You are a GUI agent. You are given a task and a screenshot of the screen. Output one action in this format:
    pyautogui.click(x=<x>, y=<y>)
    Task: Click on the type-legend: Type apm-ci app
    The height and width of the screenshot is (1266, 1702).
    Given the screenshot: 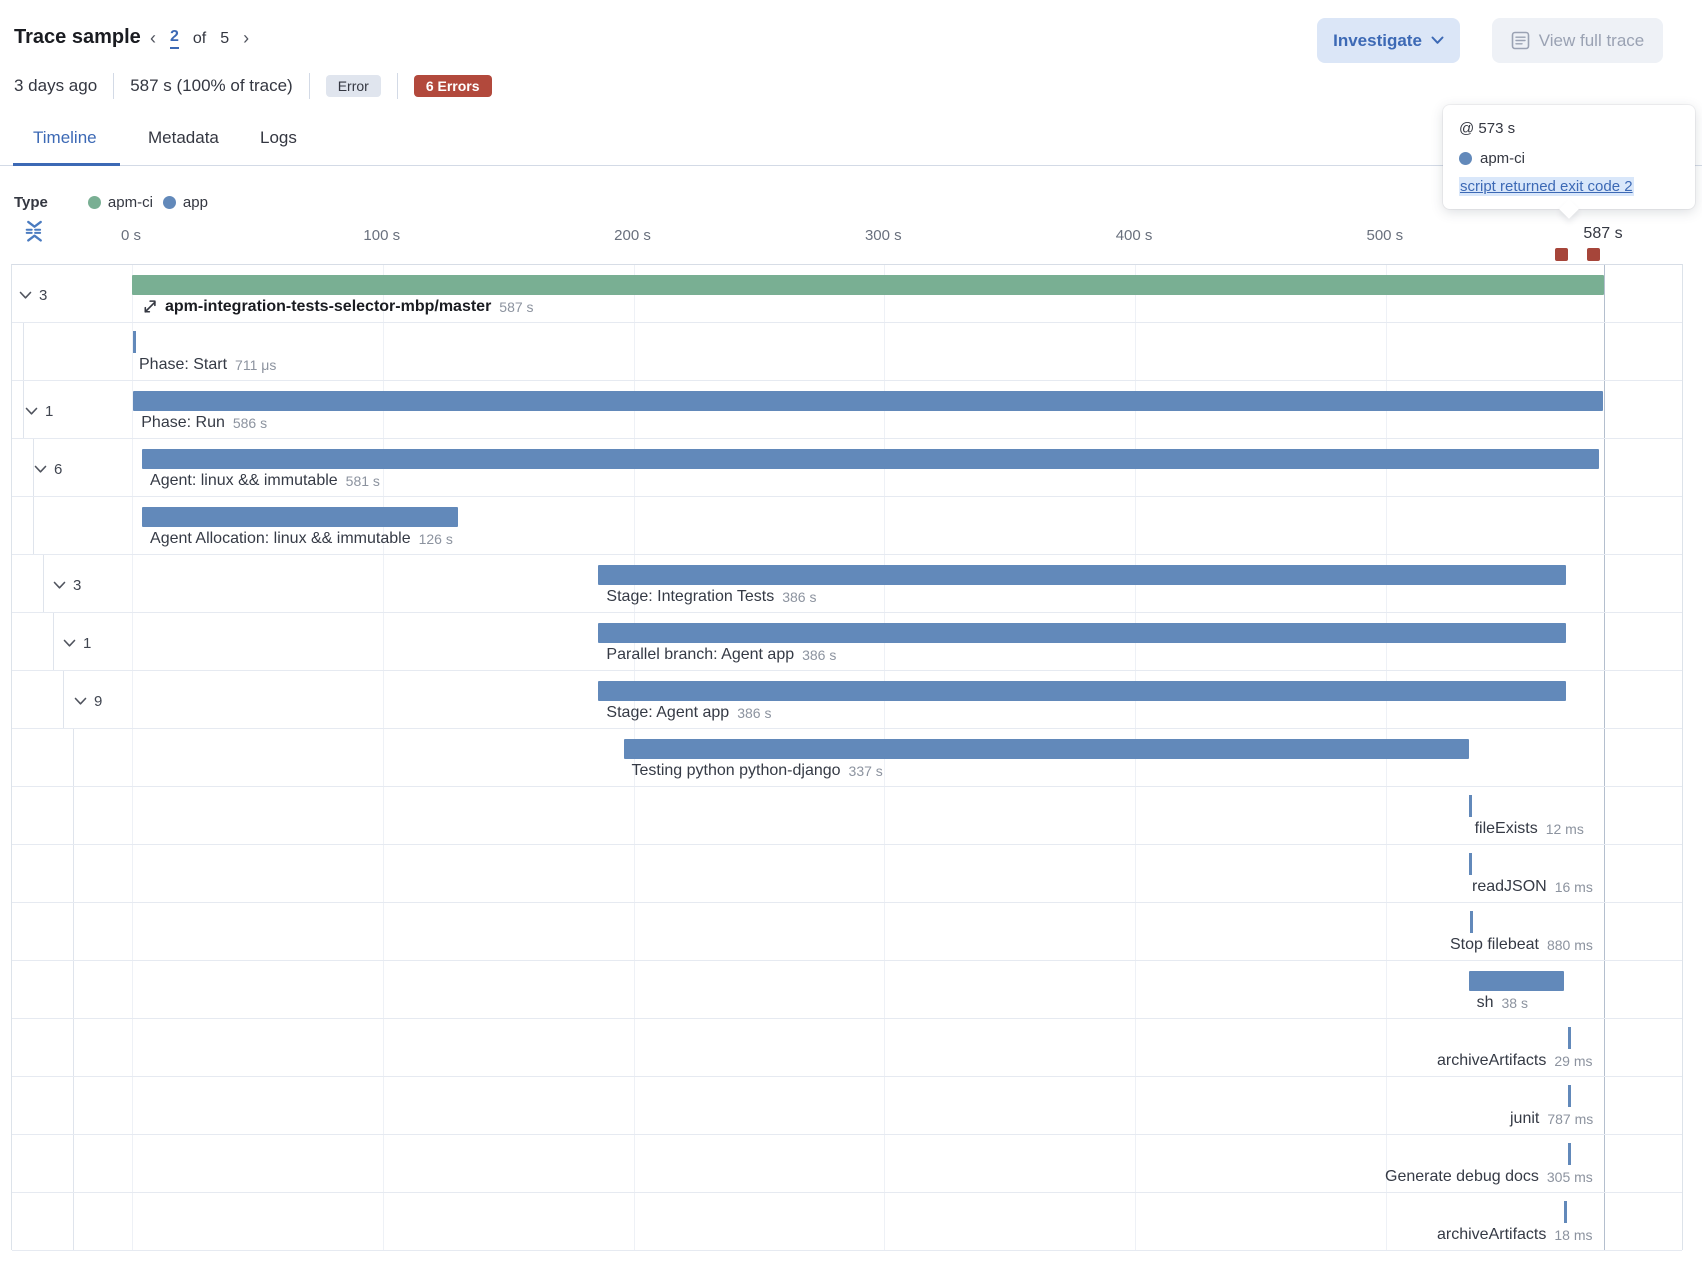 What is the action you would take?
    pyautogui.click(x=111, y=202)
    